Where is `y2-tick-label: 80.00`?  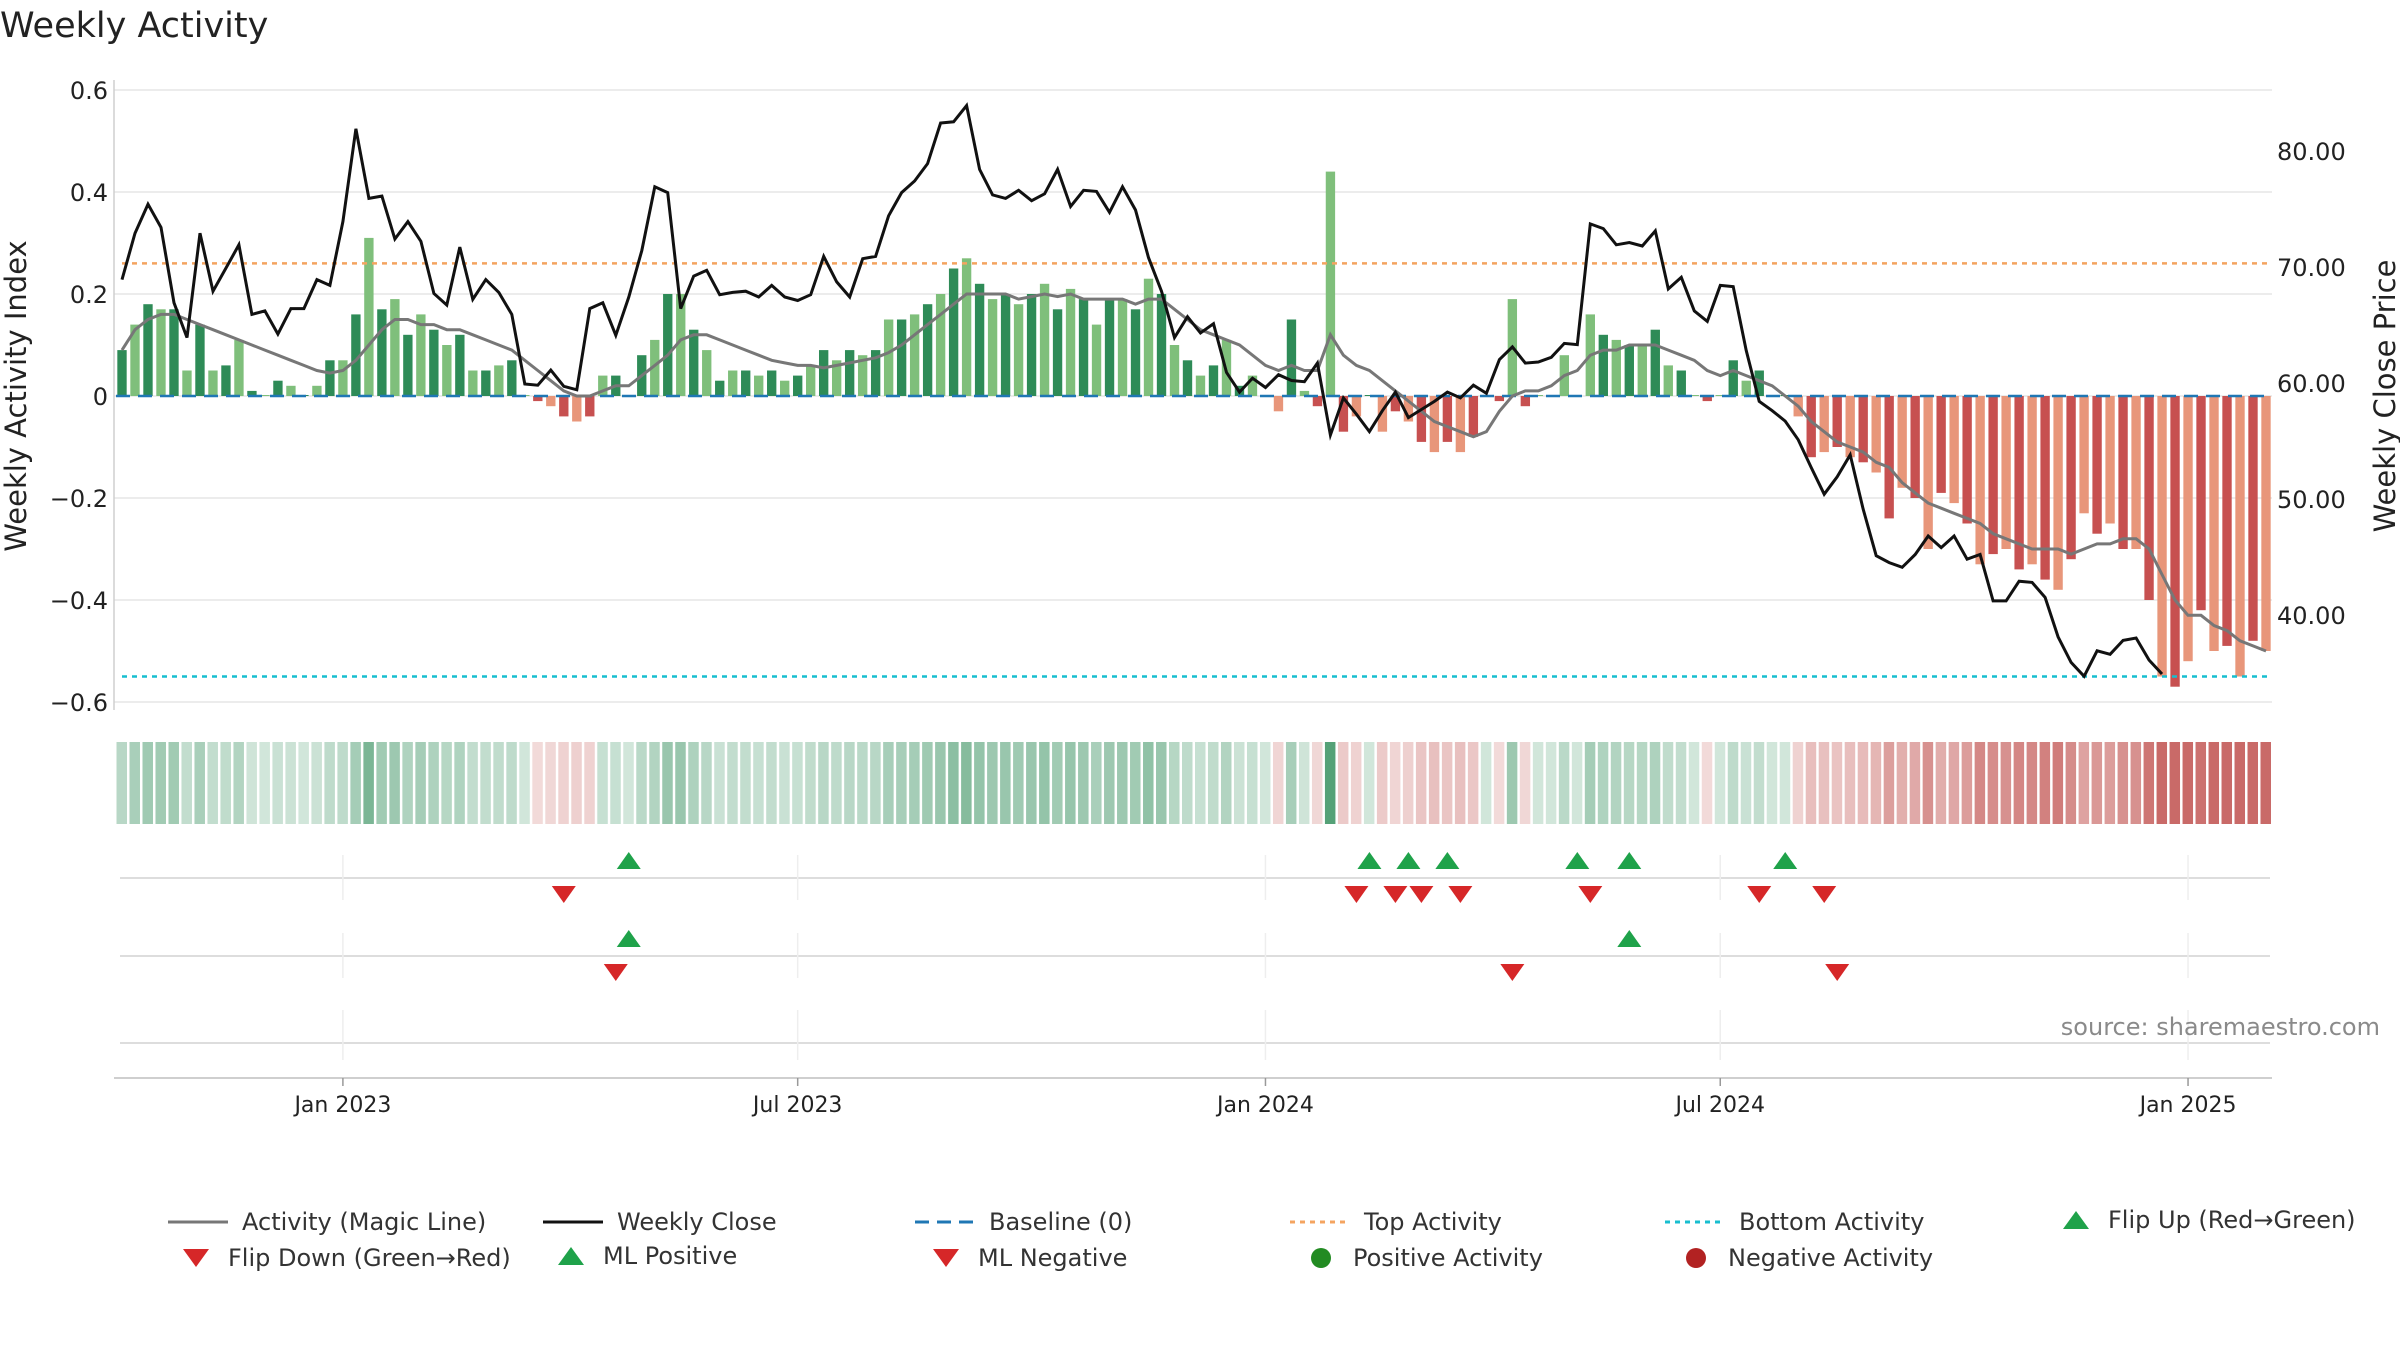
y2-tick-label: 80.00 is located at coordinates (2311, 152).